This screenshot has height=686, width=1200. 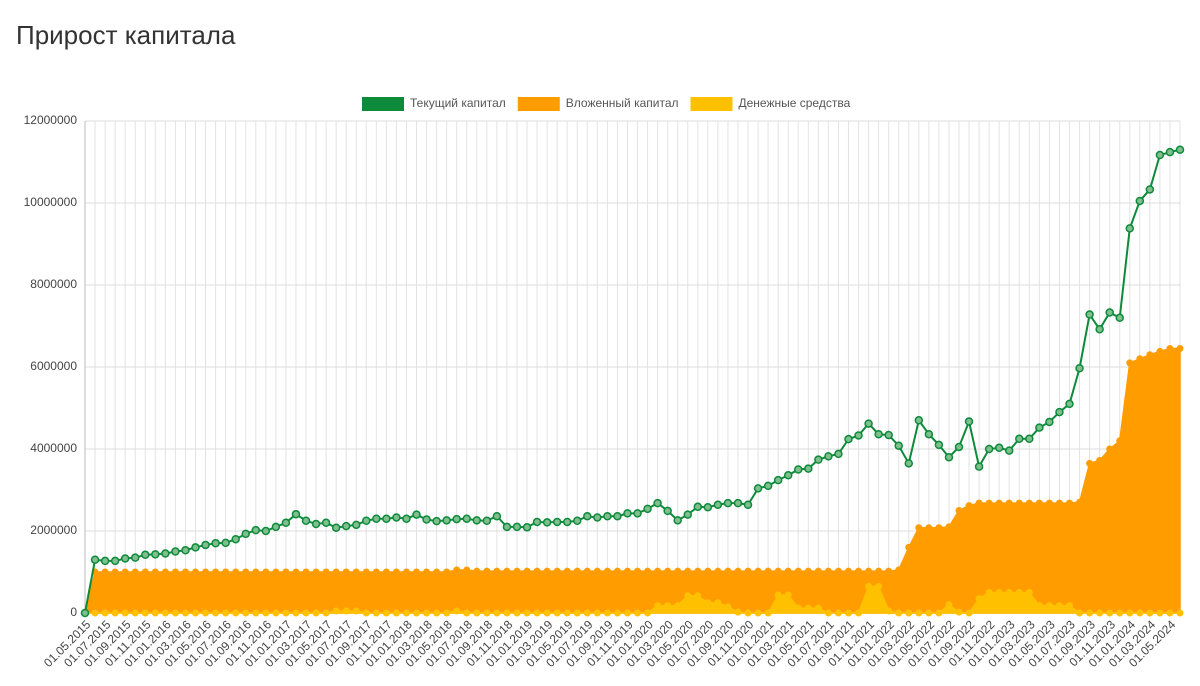 I want to click on y-tick-label: 6000000, so click(x=53, y=366).